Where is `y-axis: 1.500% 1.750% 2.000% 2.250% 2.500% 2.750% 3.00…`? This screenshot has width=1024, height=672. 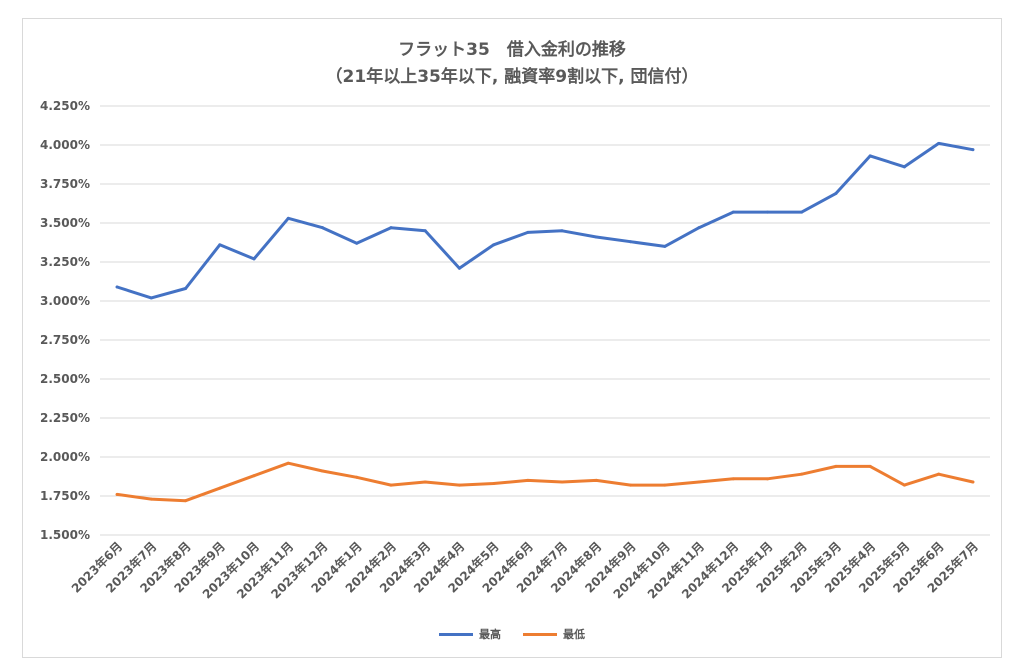
y-axis: 1.500% 1.750% 2.000% 2.250% 2.500% 2.750% 3.00… is located at coordinates (65, 320).